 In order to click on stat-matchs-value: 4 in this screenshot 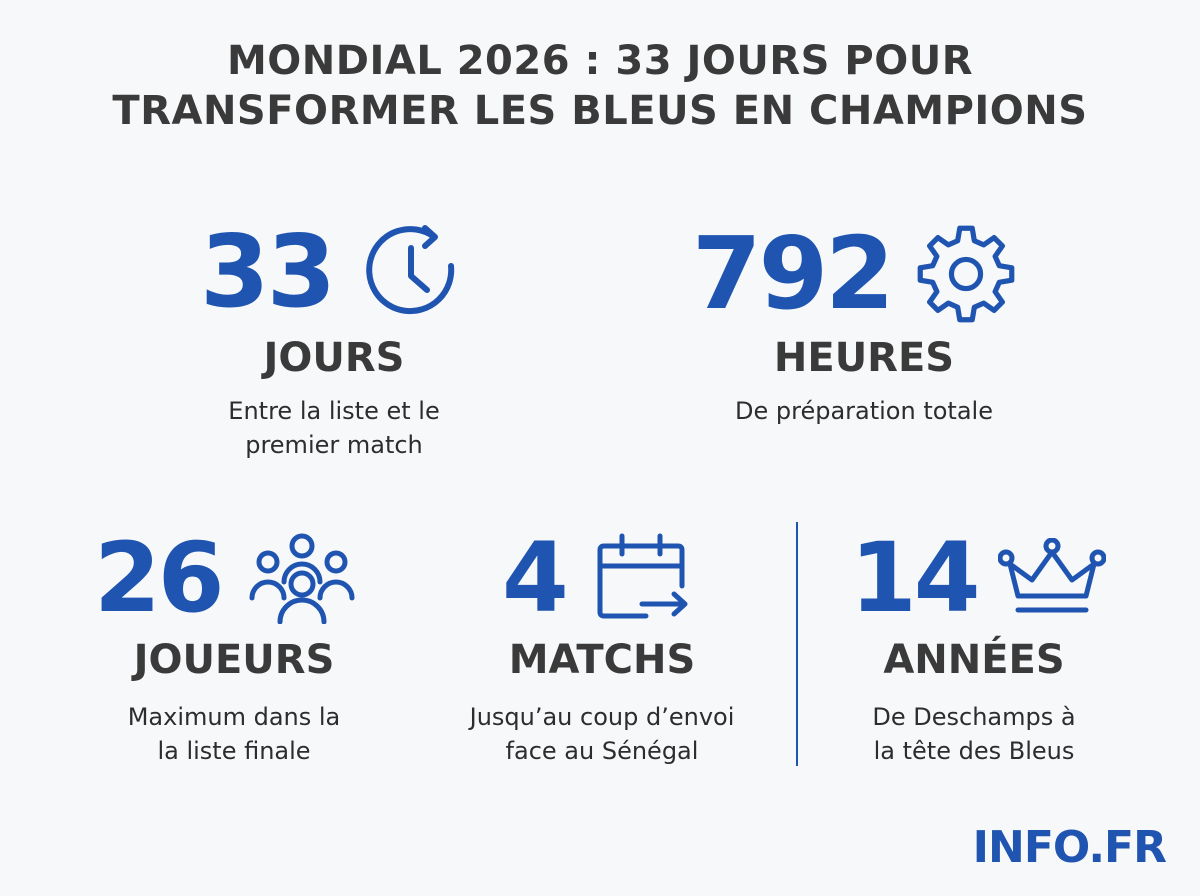, I will do `click(535, 578)`.